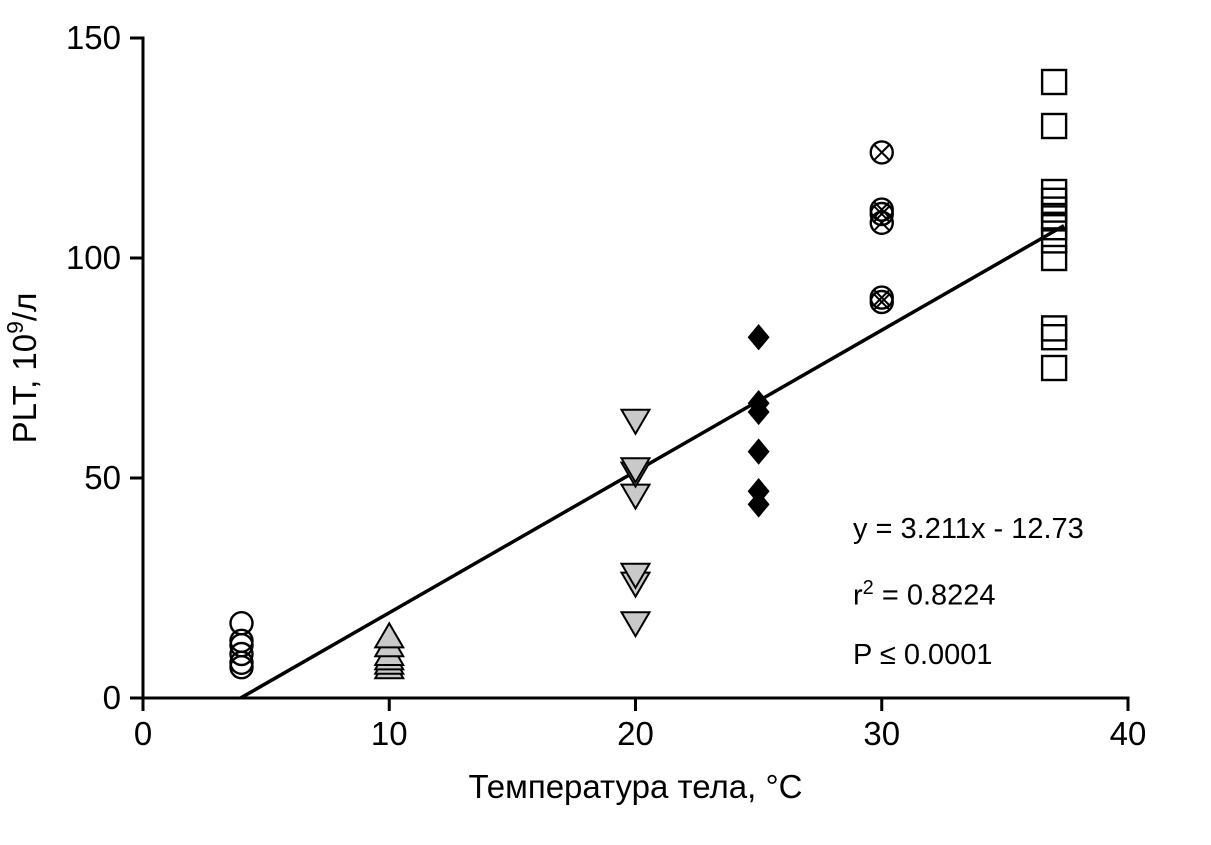  I want to click on y-tick-labels: 0 50 100 150, so click(104, 367).